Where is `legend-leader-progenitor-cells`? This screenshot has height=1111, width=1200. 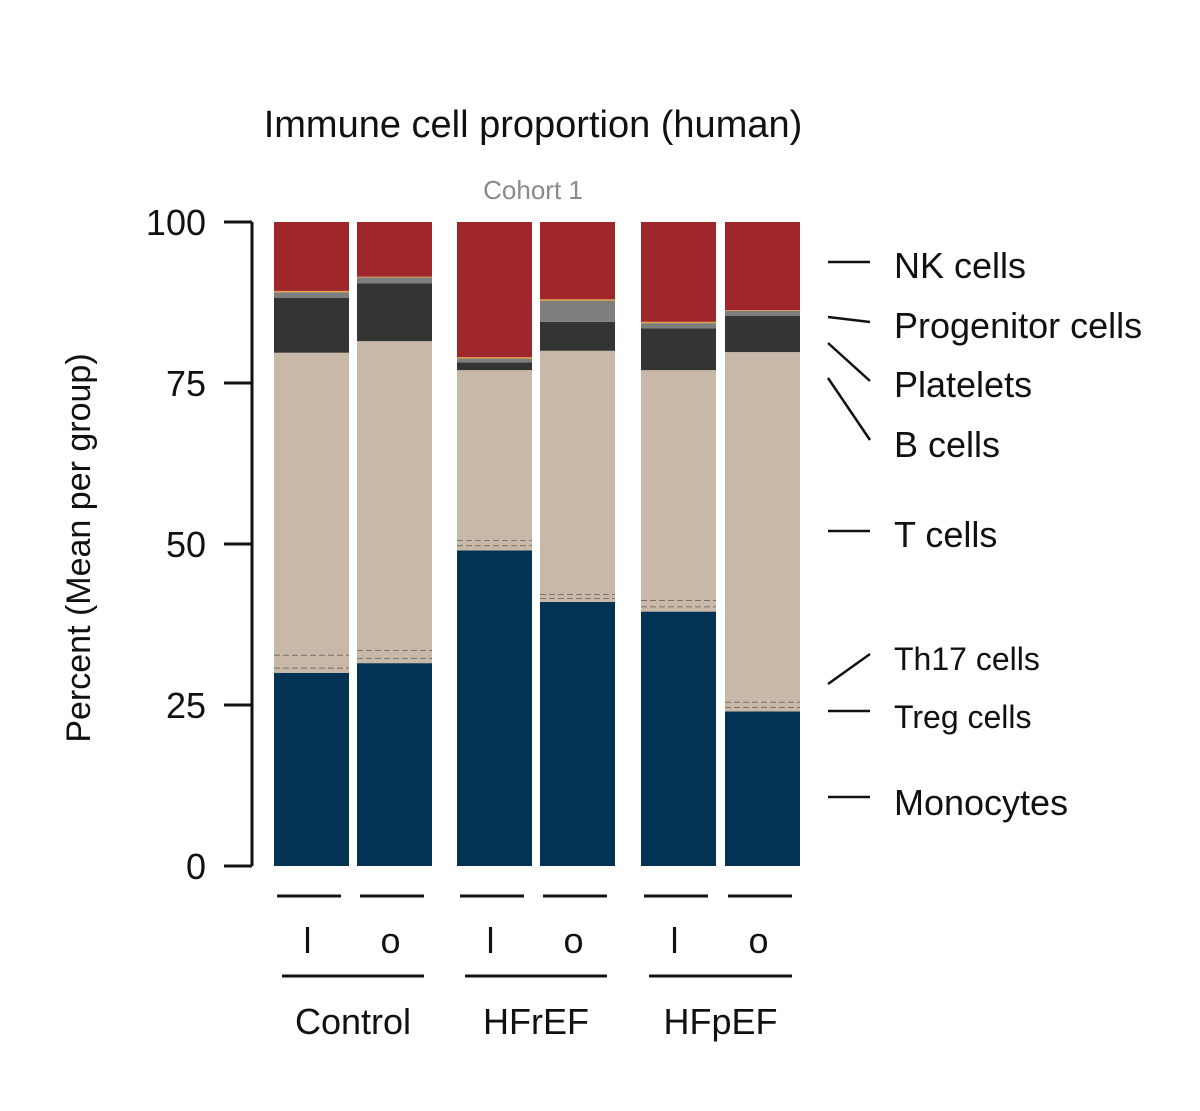
legend-leader-progenitor-cells is located at coordinates (849, 319).